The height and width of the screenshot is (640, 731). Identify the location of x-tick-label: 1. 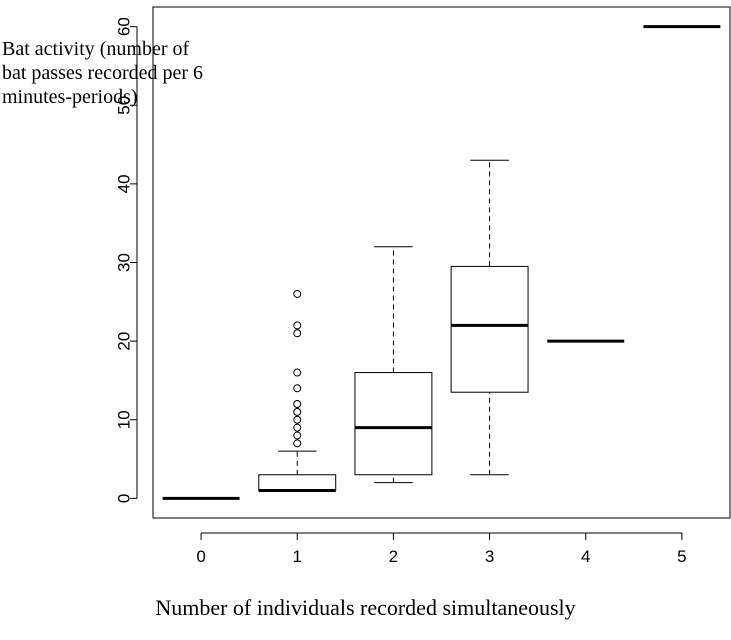
(297, 556).